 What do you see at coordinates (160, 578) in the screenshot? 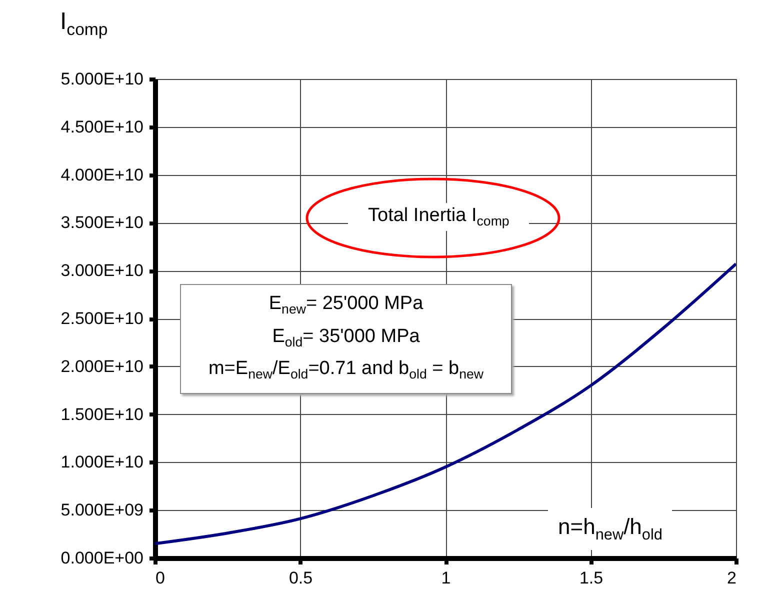
I see `x-tick-label: 0` at bounding box center [160, 578].